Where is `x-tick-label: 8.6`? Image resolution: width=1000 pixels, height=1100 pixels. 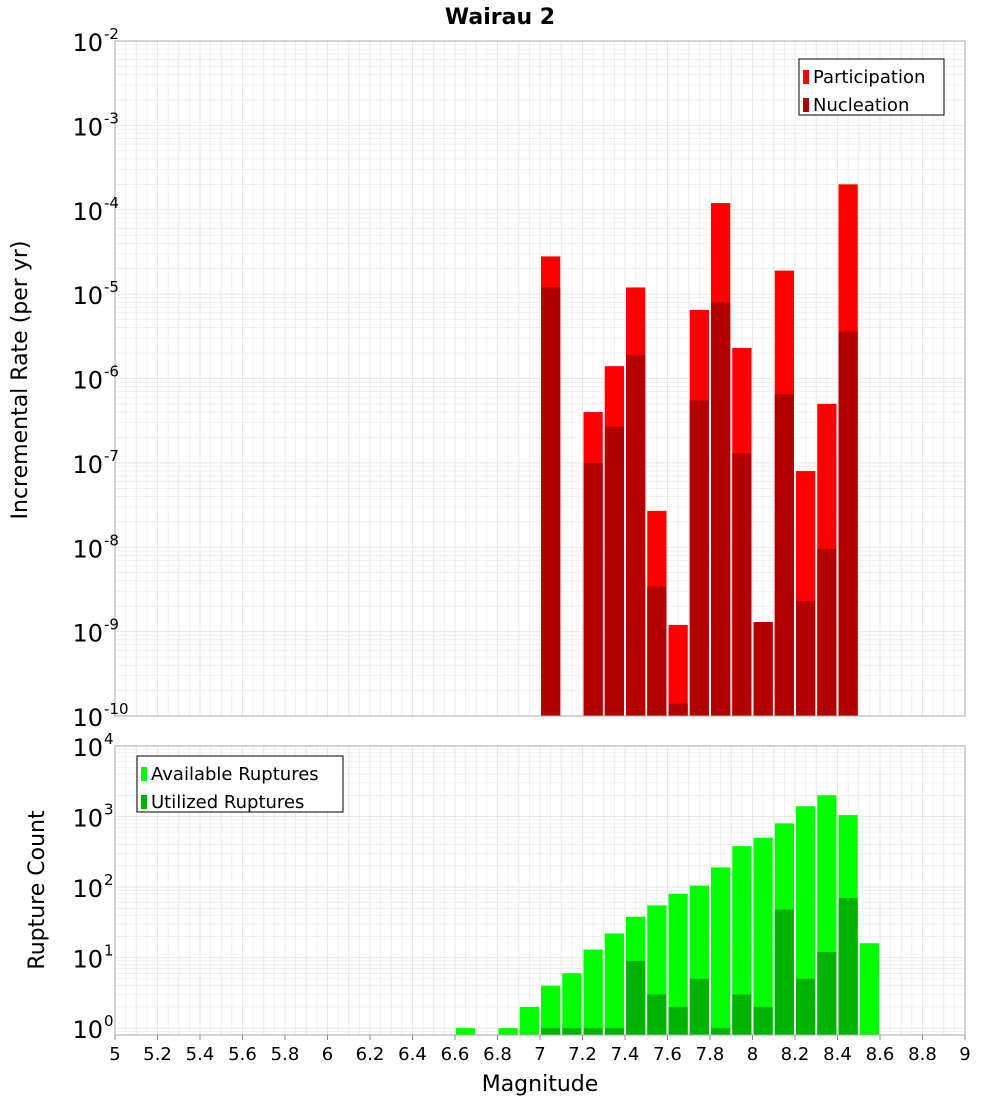 x-tick-label: 8.6 is located at coordinates (880, 1054).